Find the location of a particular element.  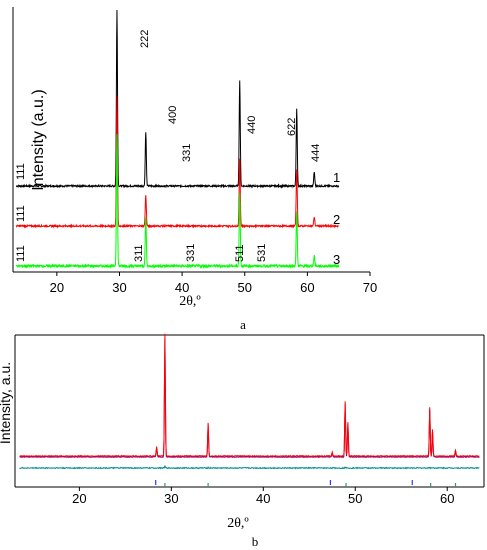

panel-a-y-axis-title: Intensity (a.u.) is located at coordinates (38, 139).